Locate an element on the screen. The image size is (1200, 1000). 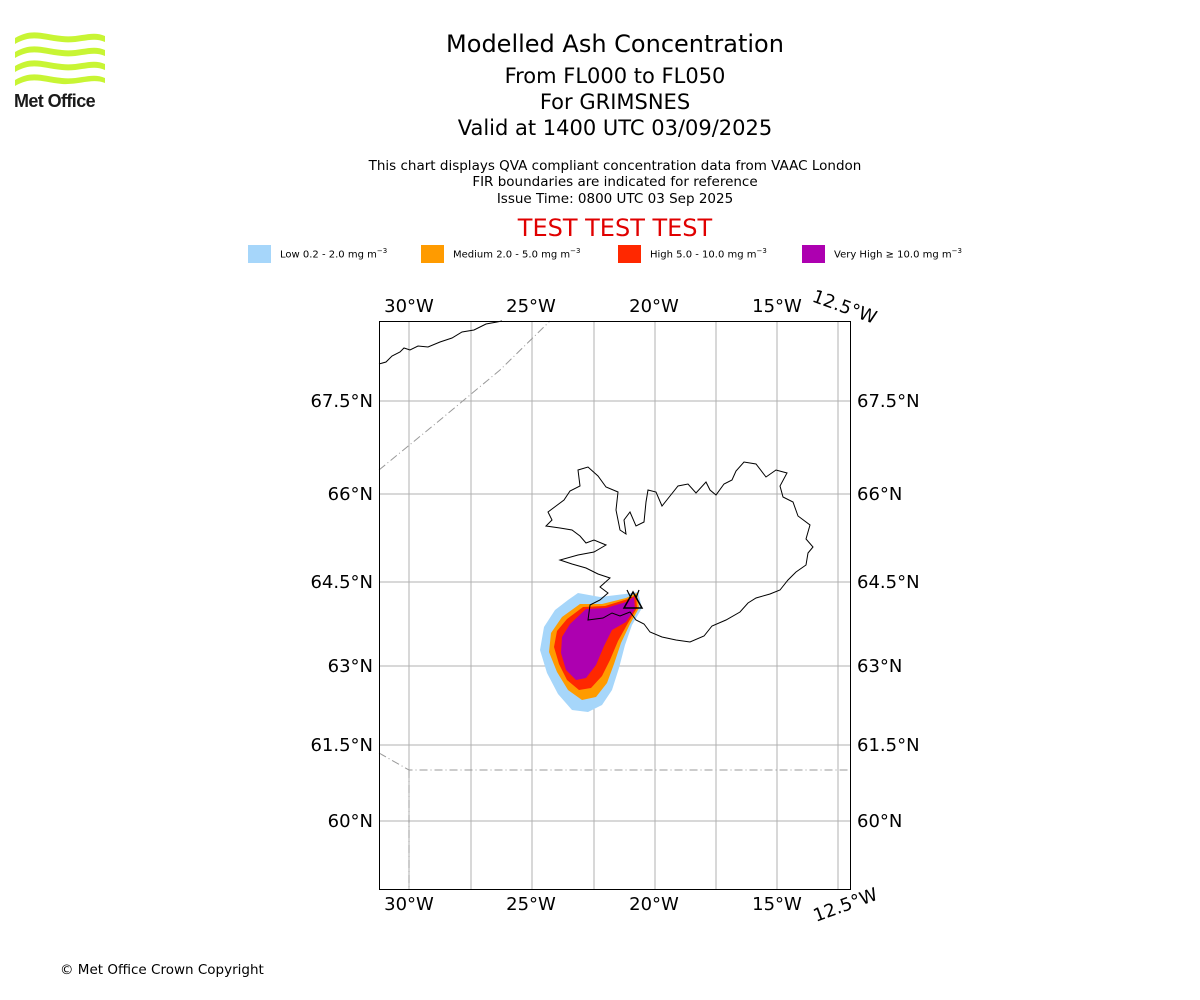
legend-label-very-high: Very High ≥ 10.0 mg m−3 is located at coordinates (898, 254).